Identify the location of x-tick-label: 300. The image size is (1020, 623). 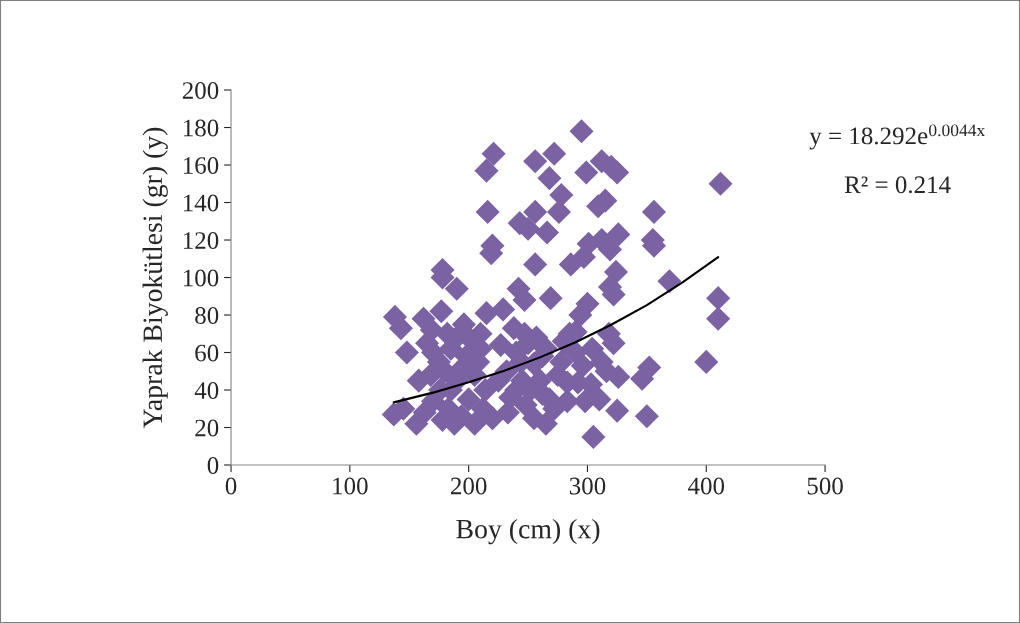
(587, 486).